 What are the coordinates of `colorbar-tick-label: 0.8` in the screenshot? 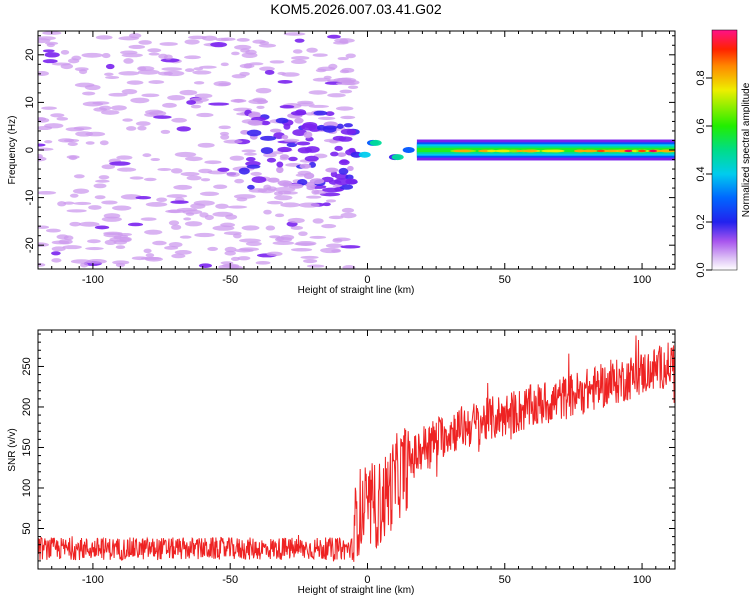 It's located at (701, 77).